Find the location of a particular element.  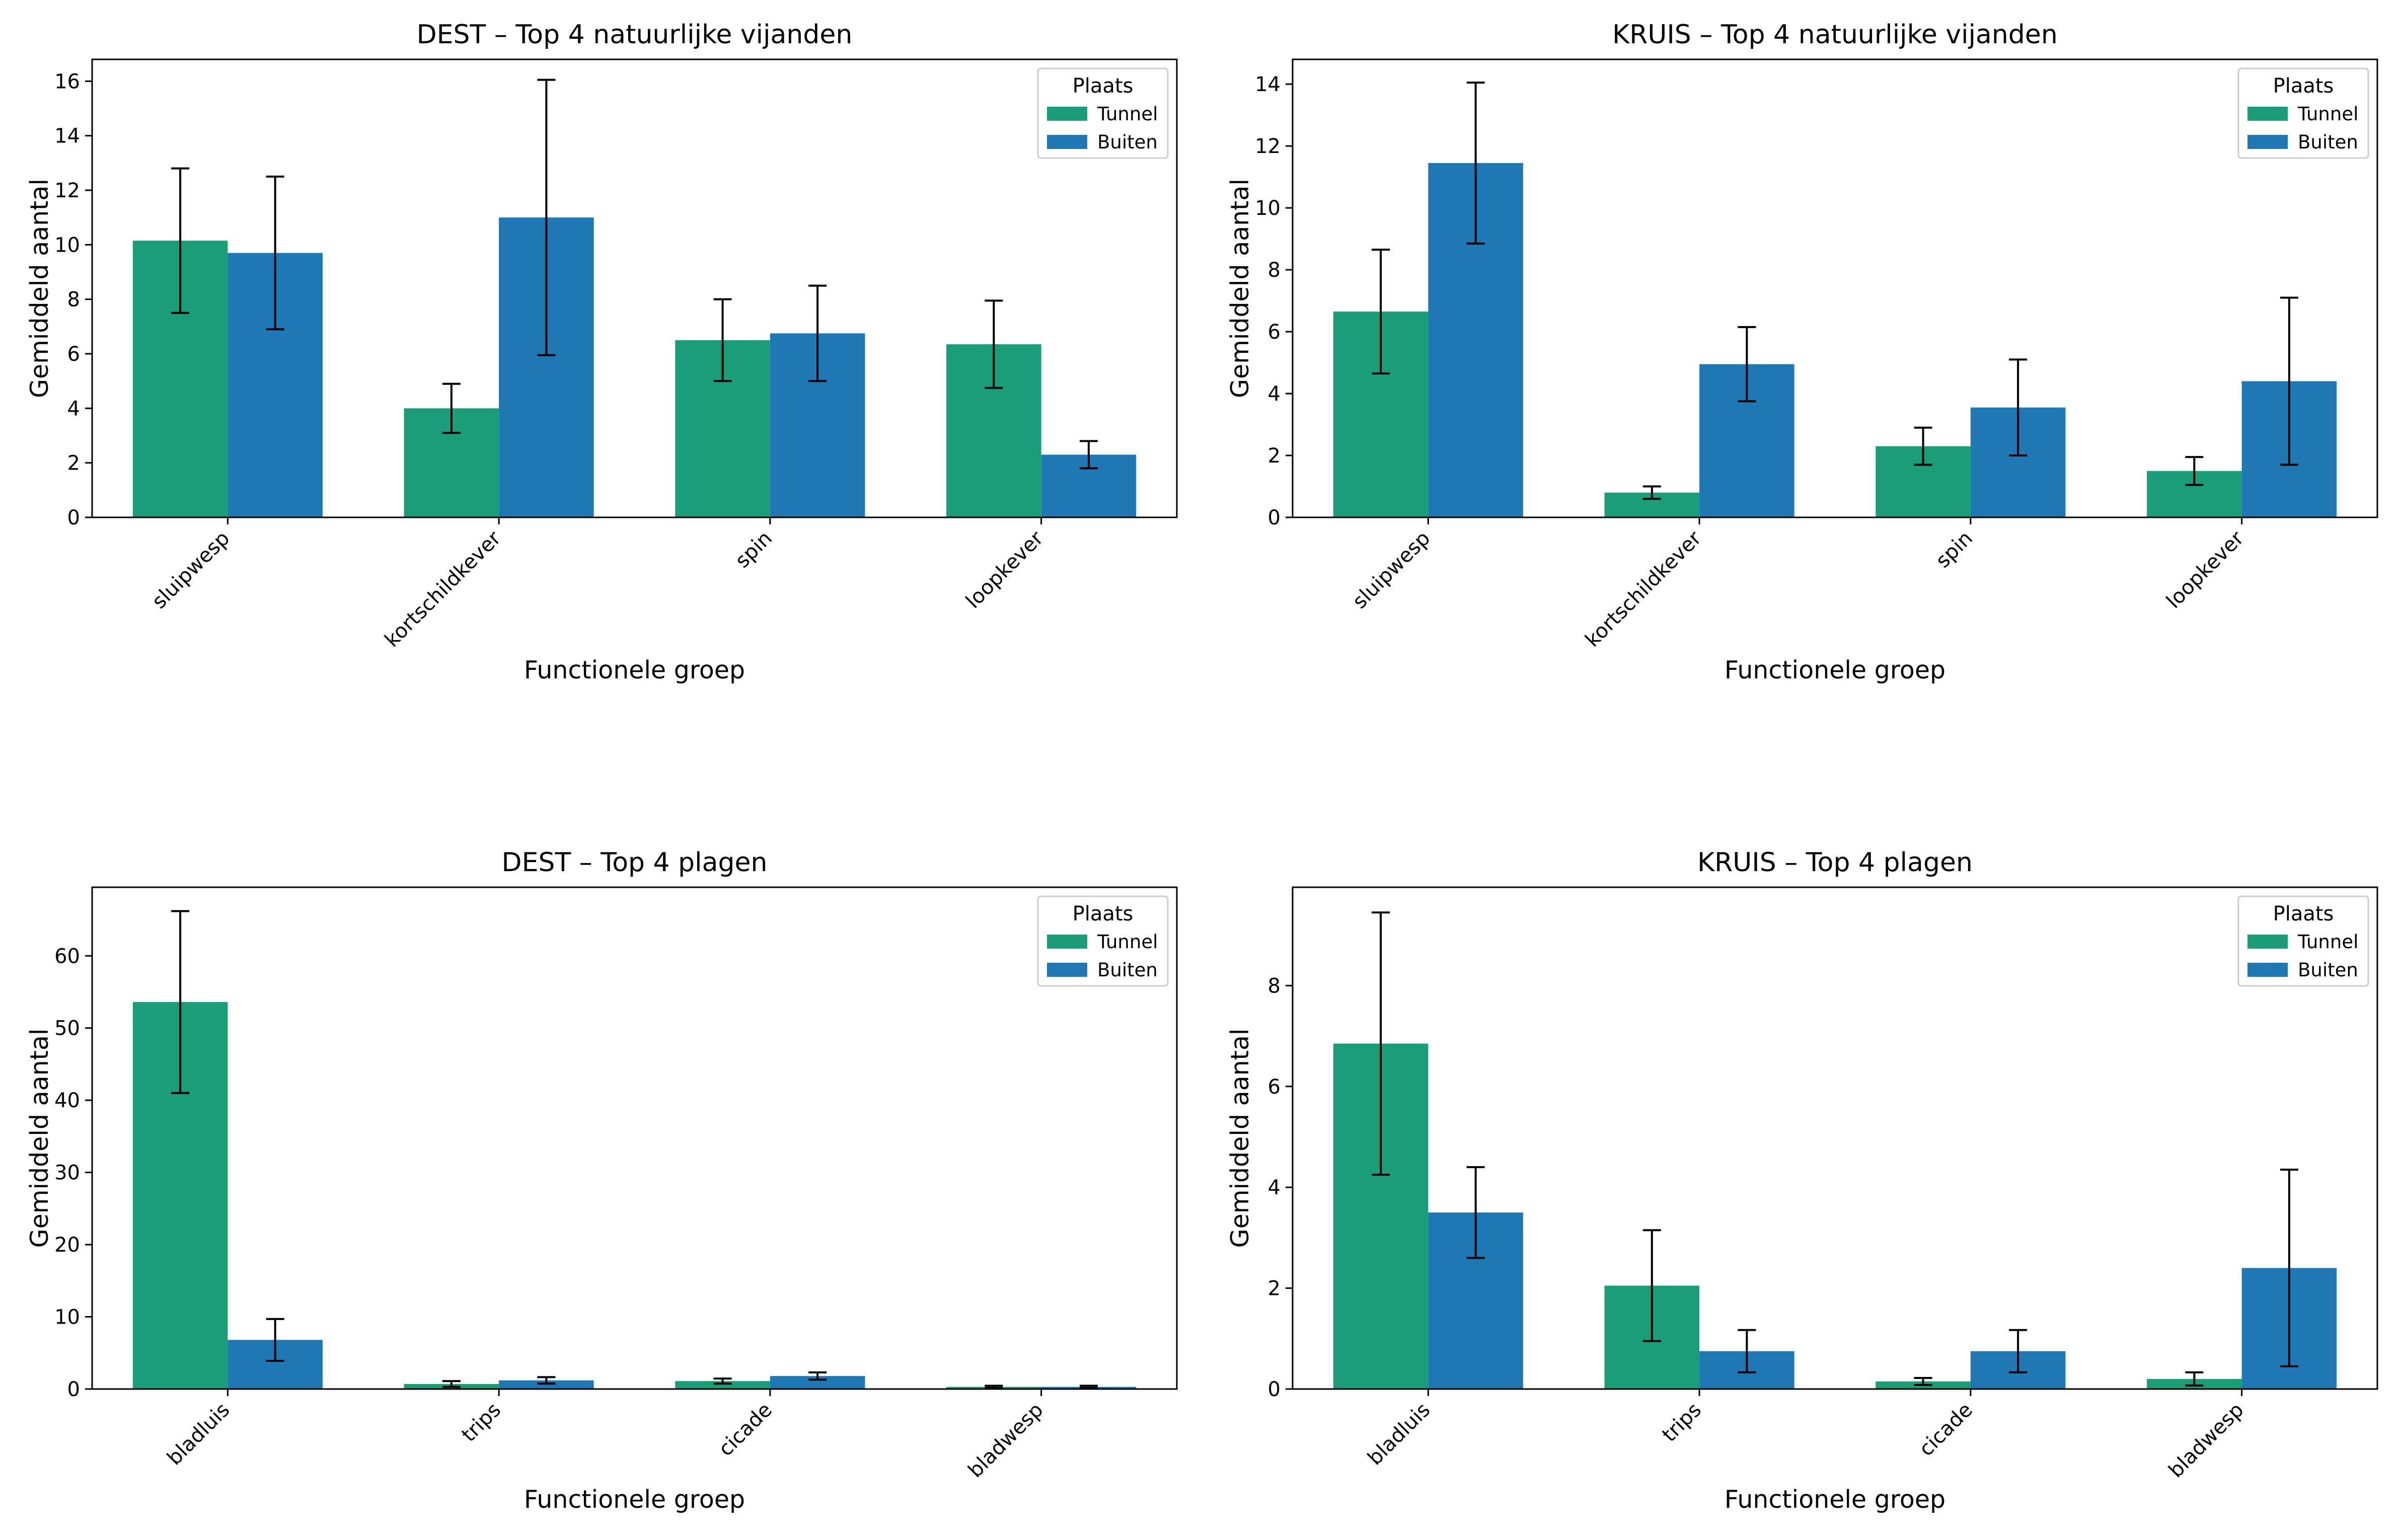

y-tick-label: 30 is located at coordinates (67, 1173).